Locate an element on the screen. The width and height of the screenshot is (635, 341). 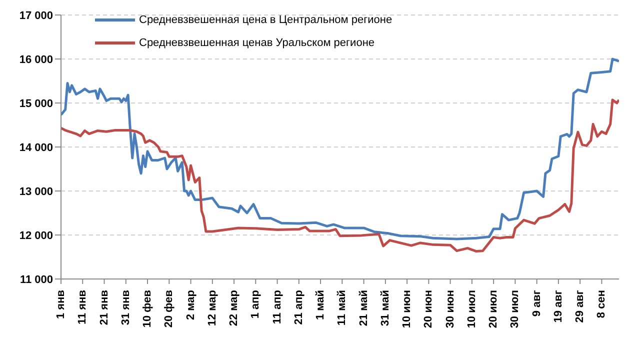
x-tick-label: 11 май is located at coordinates (342, 308).